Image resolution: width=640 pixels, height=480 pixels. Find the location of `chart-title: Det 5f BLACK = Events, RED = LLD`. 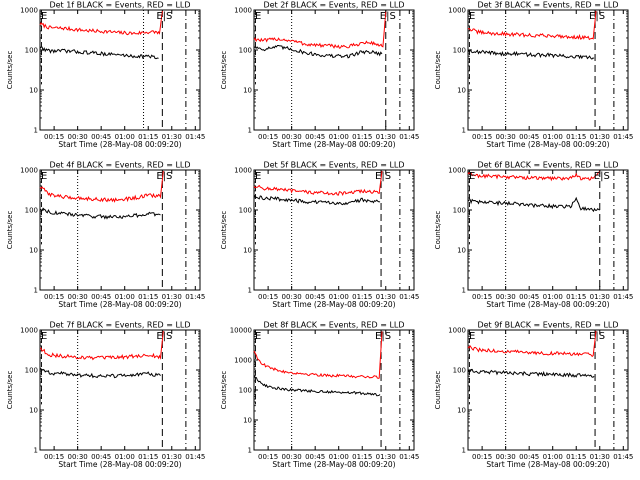

chart-title: Det 5f BLACK = Events, RED = LLD is located at coordinates (333, 165).